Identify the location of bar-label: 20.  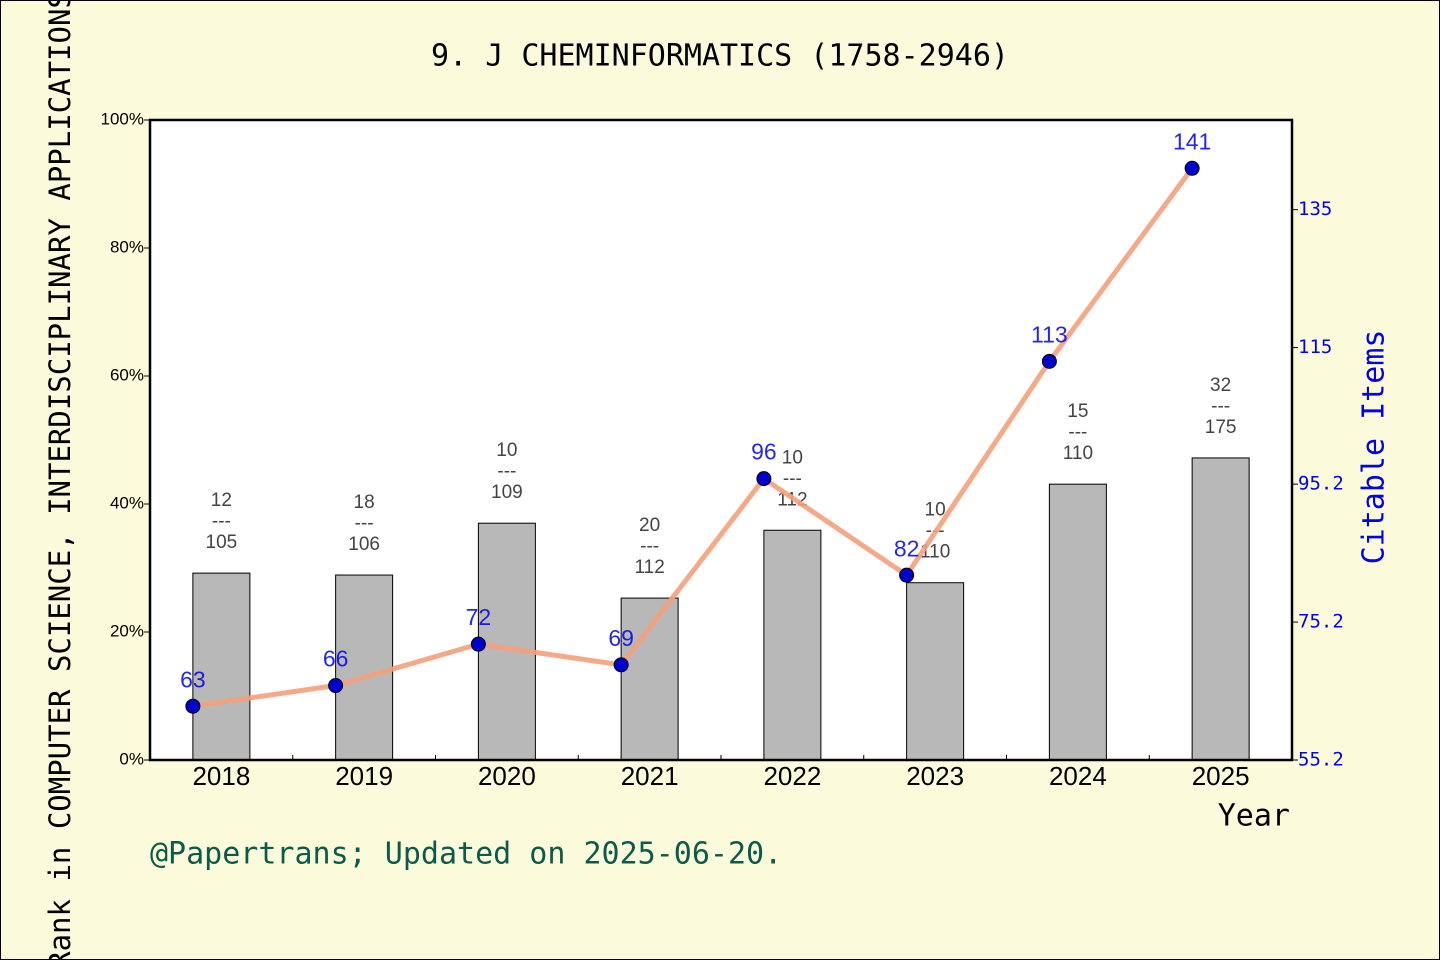
(649, 525).